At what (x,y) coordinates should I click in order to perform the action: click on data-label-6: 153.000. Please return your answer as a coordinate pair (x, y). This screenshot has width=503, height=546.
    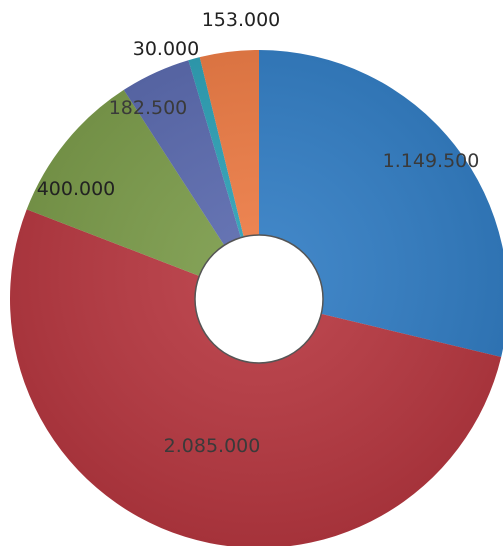
    Looking at the image, I should click on (241, 20).